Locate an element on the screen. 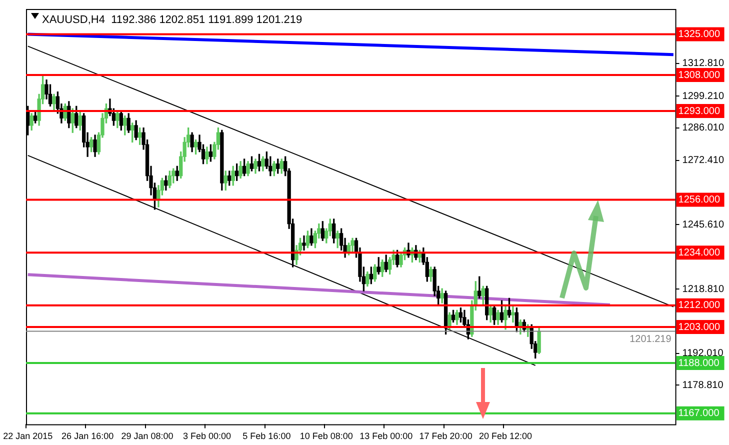 This screenshot has height=445, width=729. y-tick-label: 1272.410 is located at coordinates (703, 160).